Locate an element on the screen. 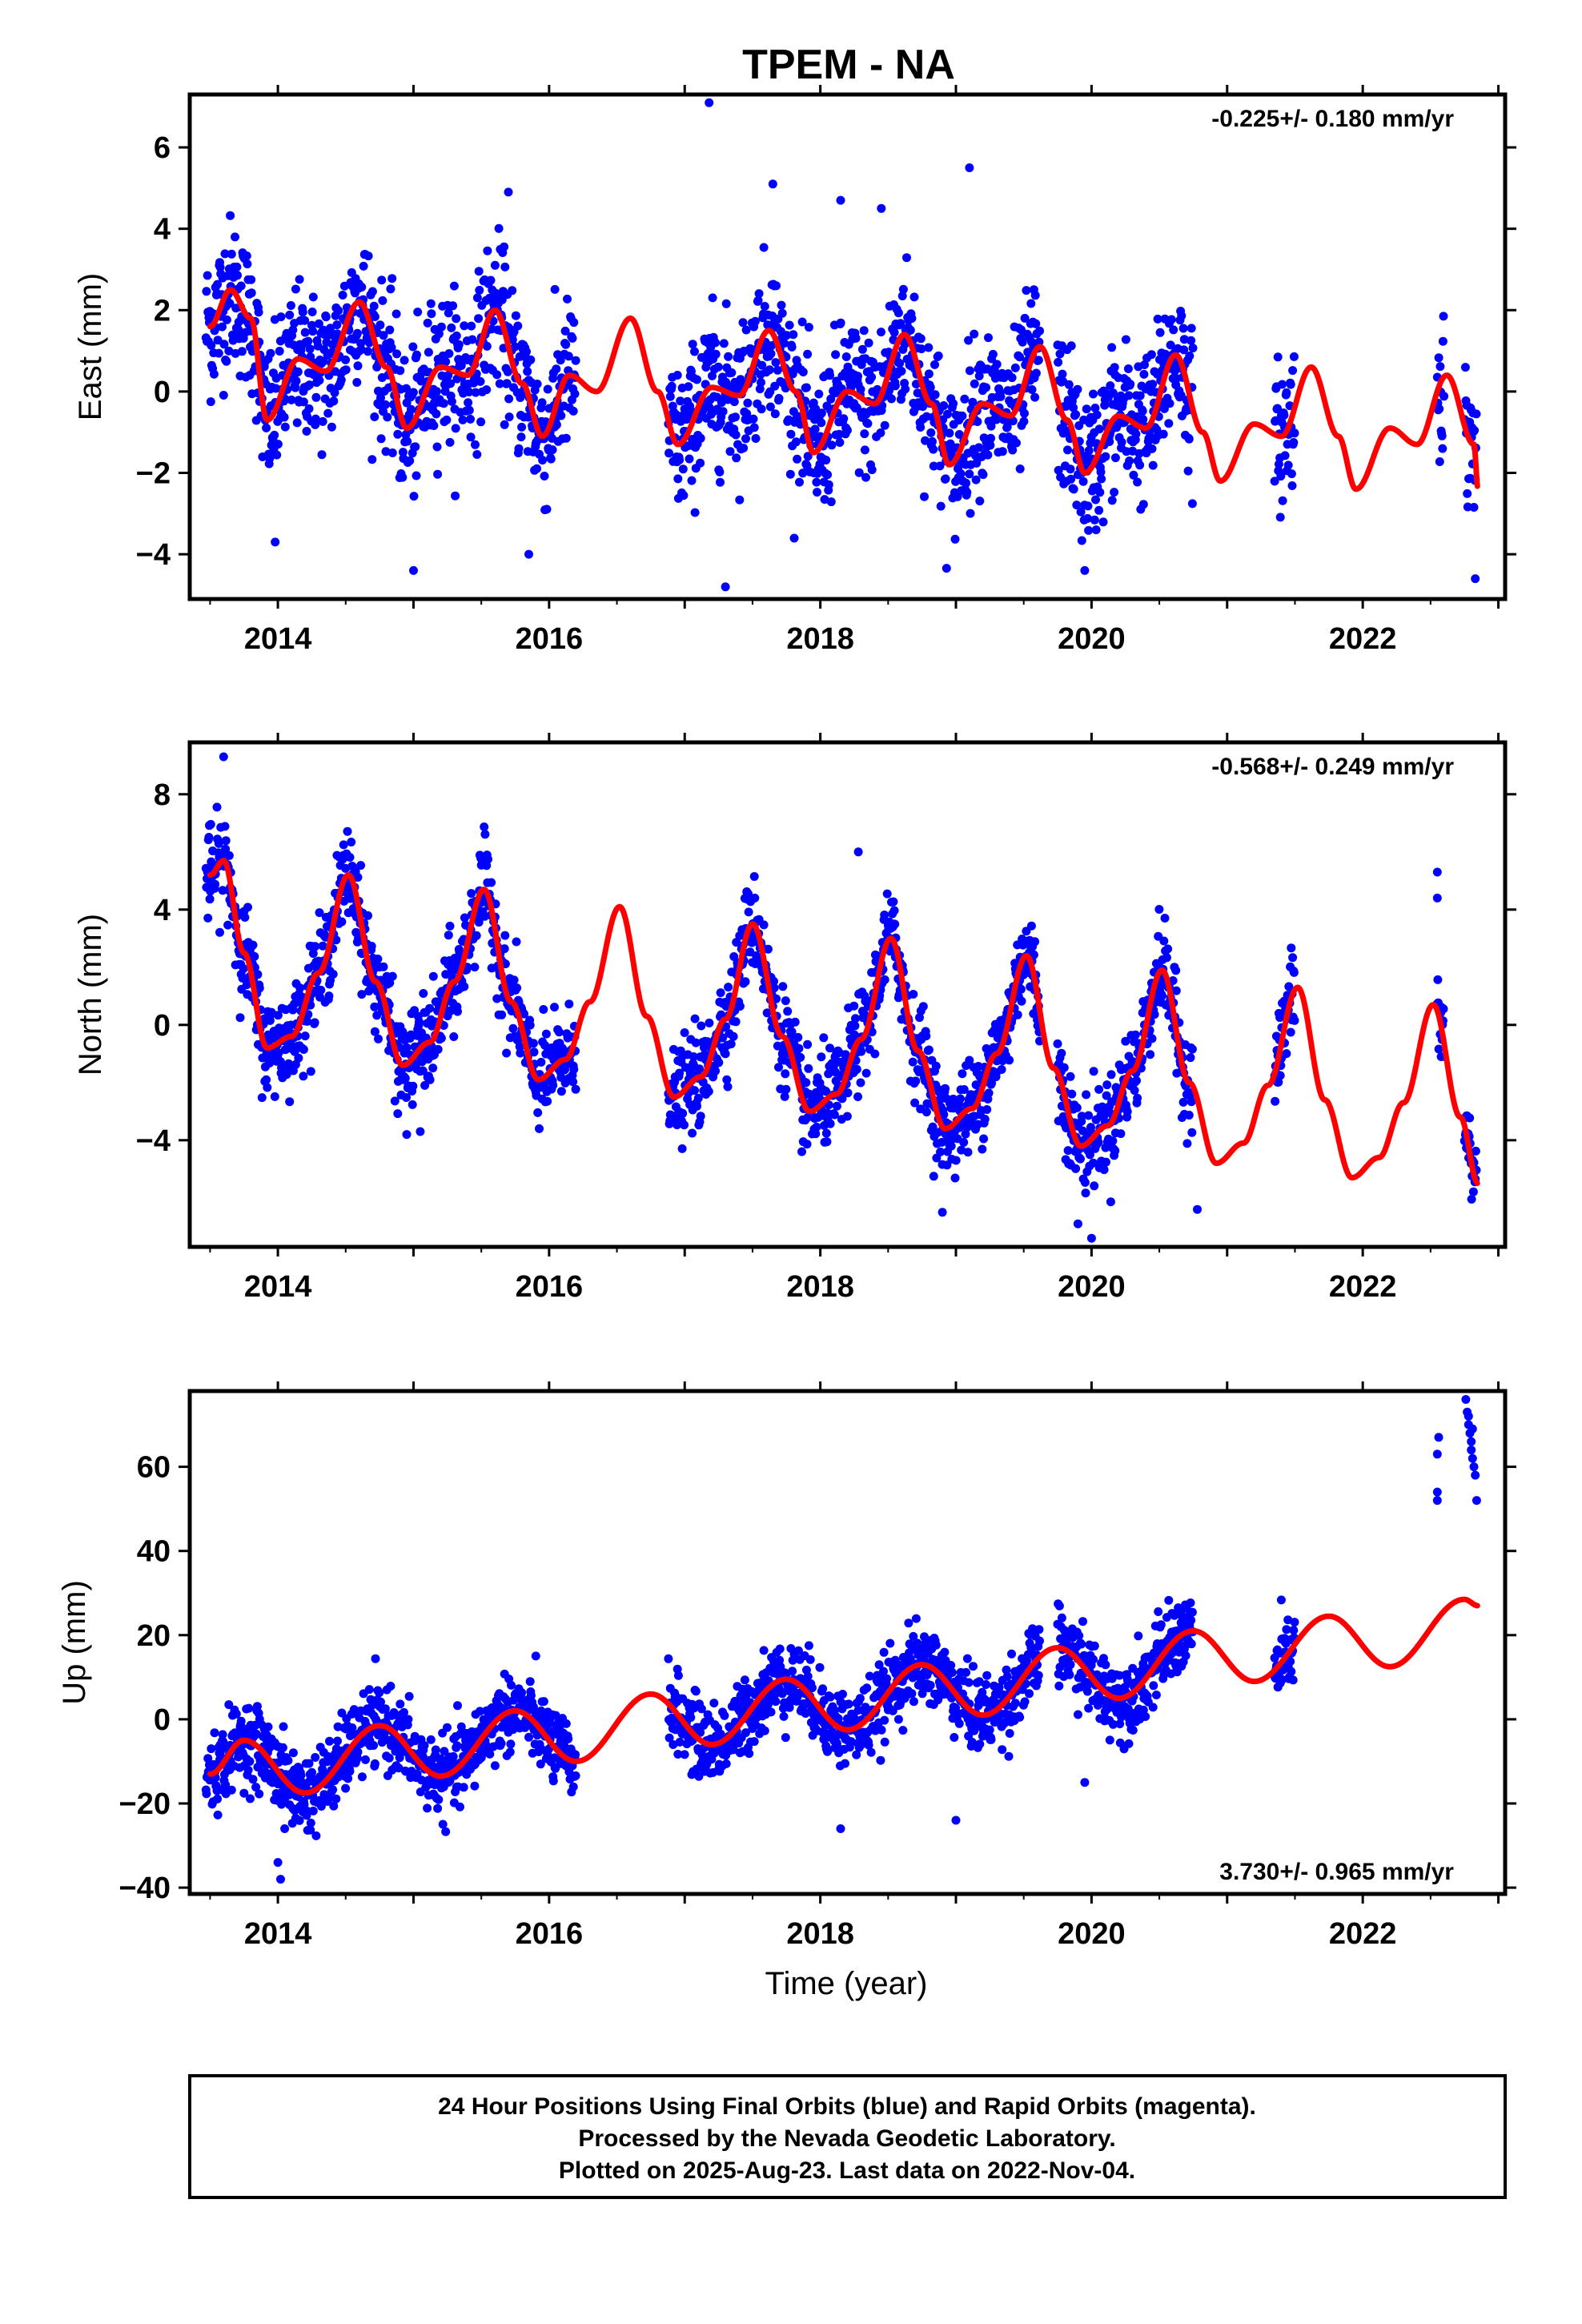  north-x-tick-label: 2022 is located at coordinates (1363, 1287).